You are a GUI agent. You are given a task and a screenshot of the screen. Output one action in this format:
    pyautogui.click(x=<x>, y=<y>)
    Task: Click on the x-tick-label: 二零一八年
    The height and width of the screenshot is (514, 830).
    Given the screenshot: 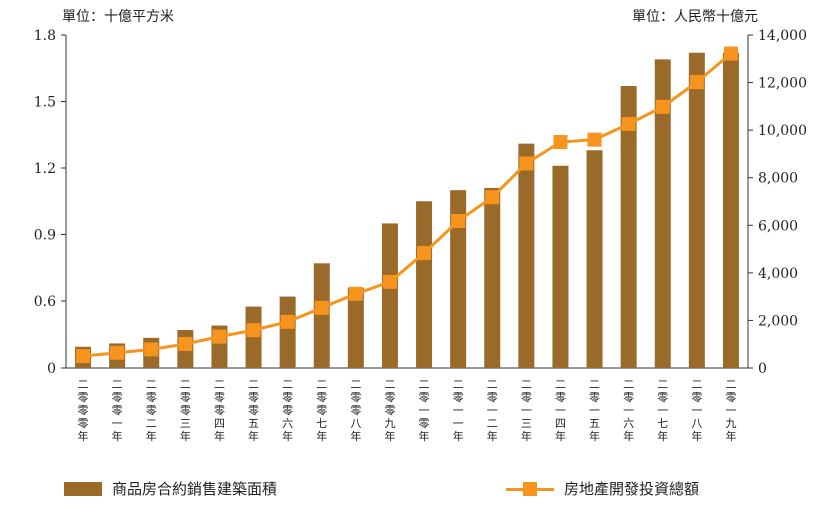 What is the action you would take?
    pyautogui.click(x=696, y=410)
    